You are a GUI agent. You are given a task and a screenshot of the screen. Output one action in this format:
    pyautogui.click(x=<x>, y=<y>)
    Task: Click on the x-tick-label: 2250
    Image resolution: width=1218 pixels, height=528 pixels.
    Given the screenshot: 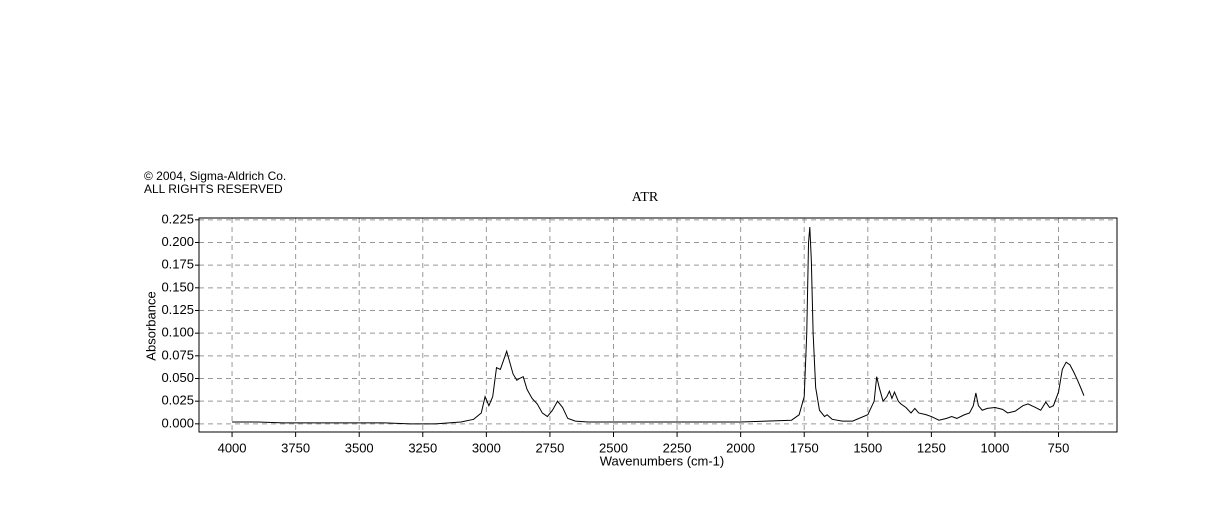 What is the action you would take?
    pyautogui.click(x=677, y=447)
    